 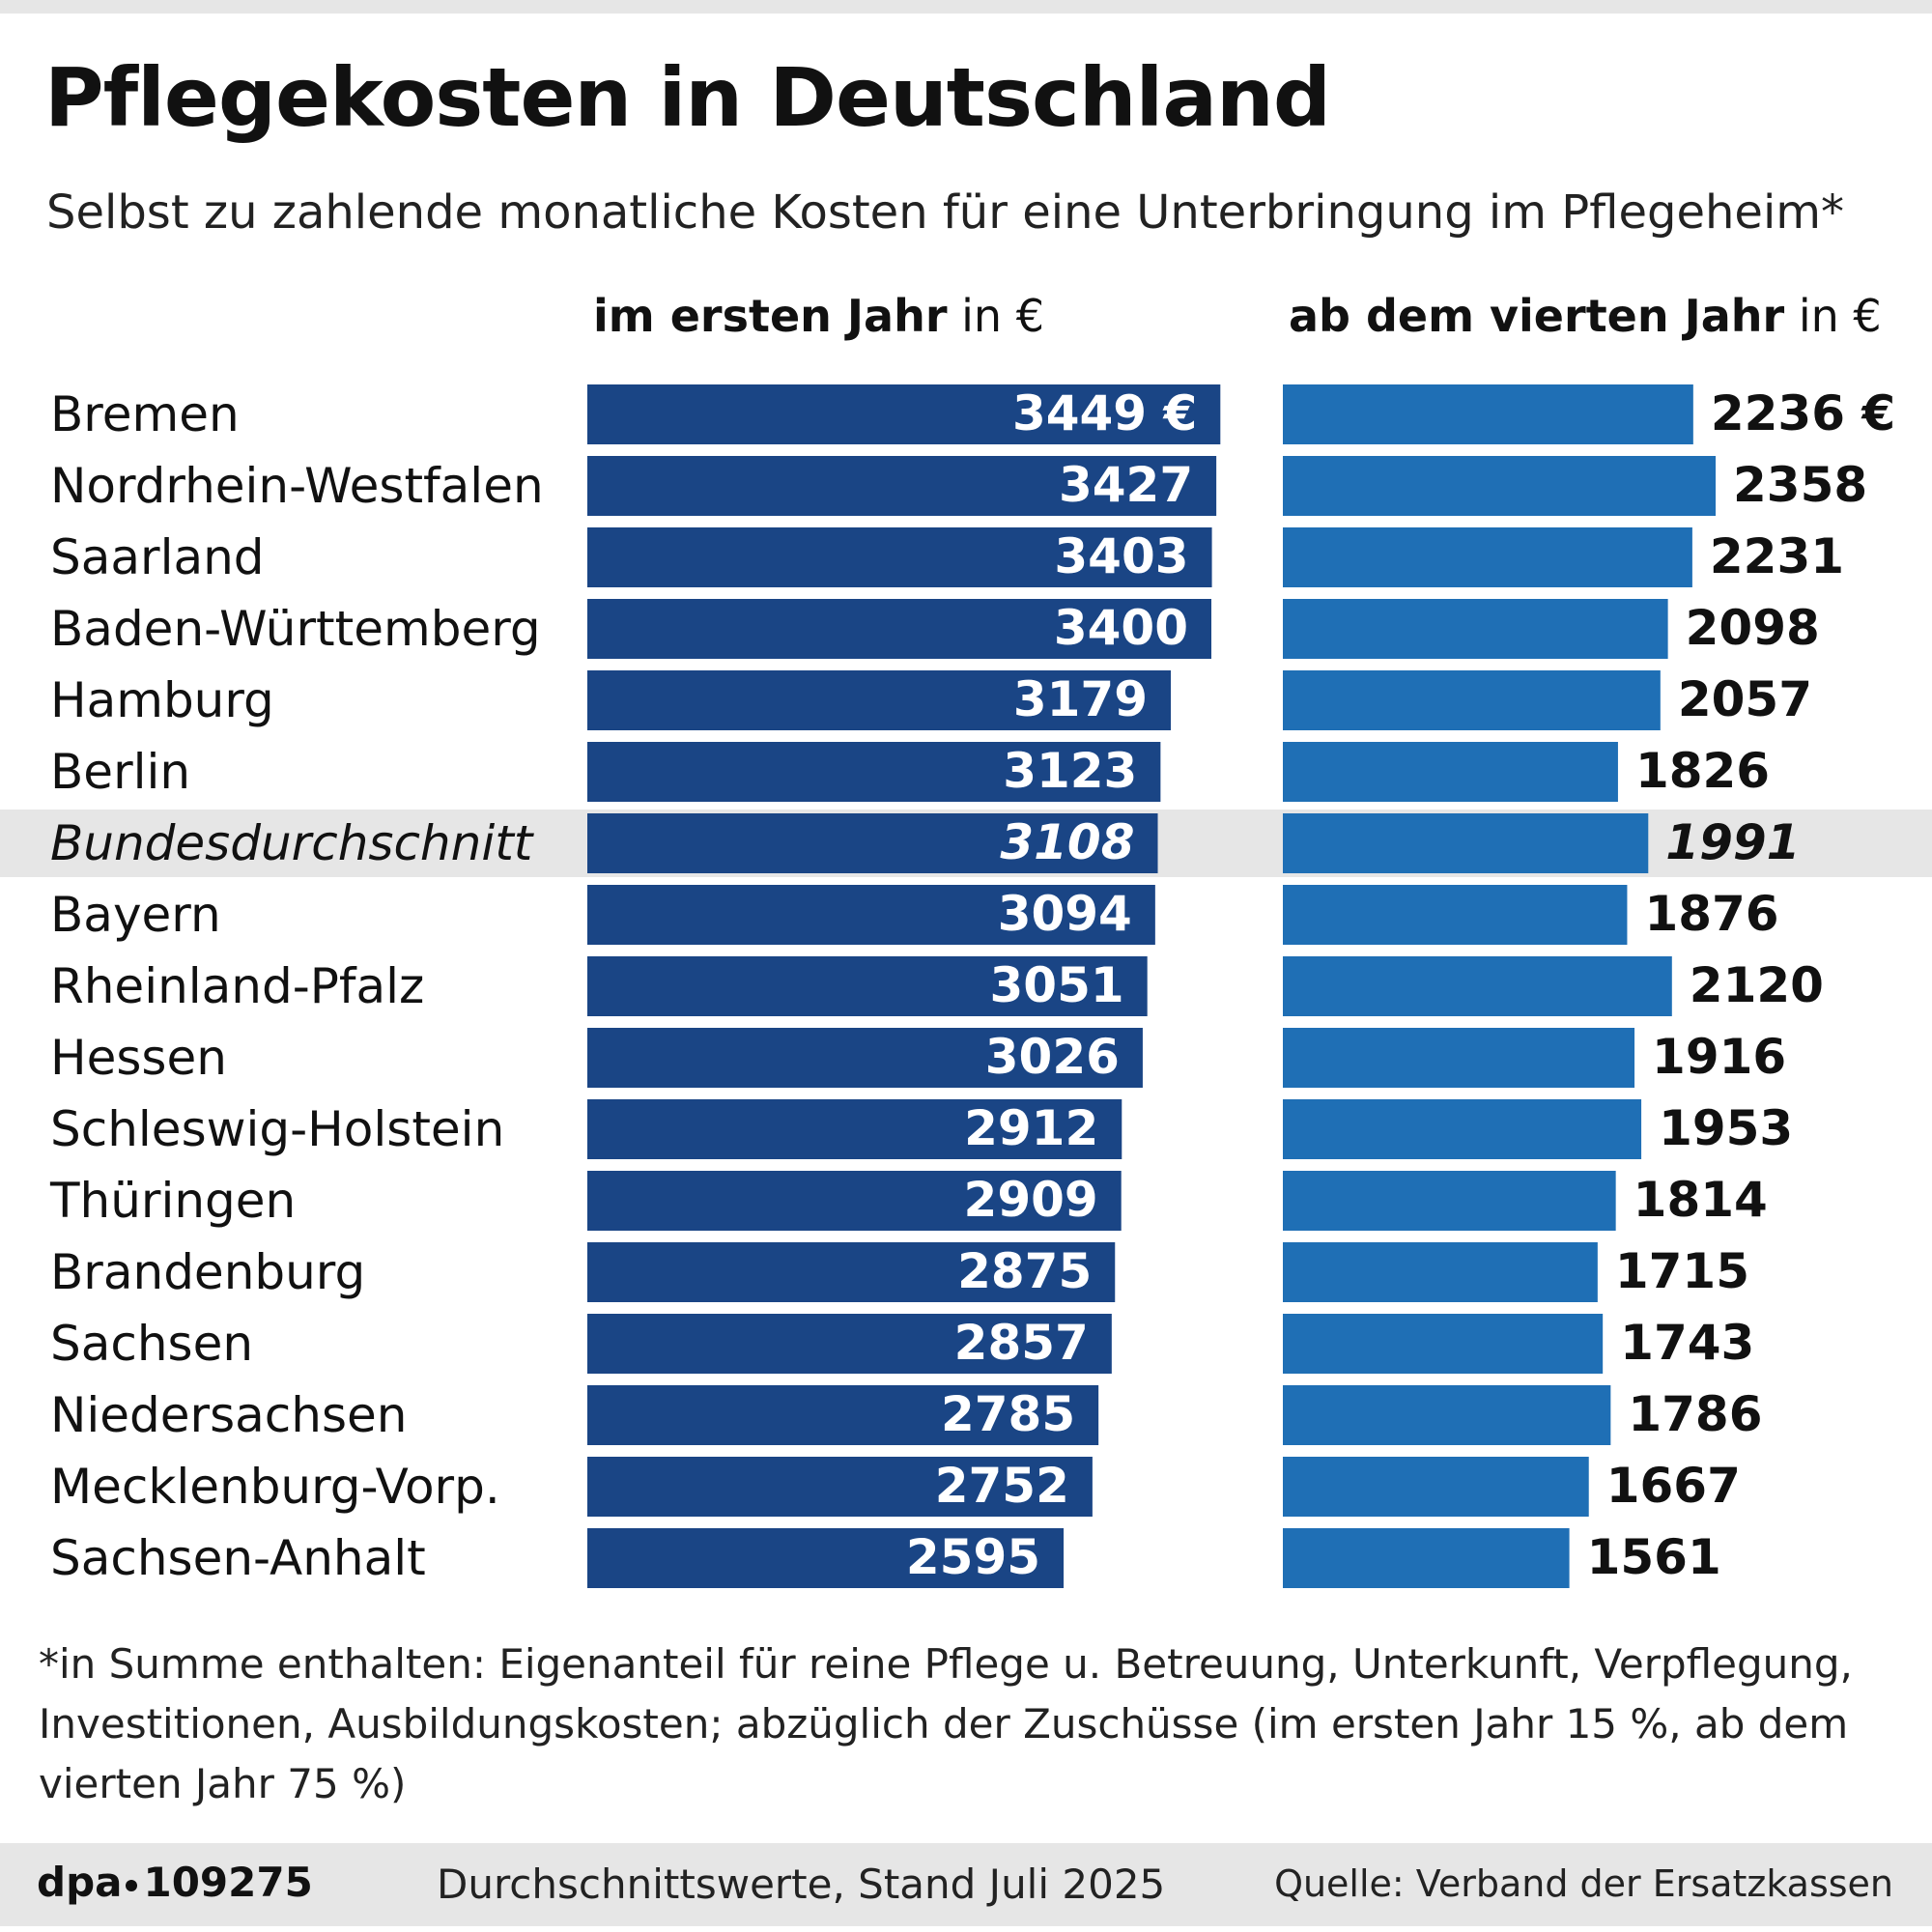 What do you see at coordinates (135, 915) in the screenshot?
I see `category-label: Bayern` at bounding box center [135, 915].